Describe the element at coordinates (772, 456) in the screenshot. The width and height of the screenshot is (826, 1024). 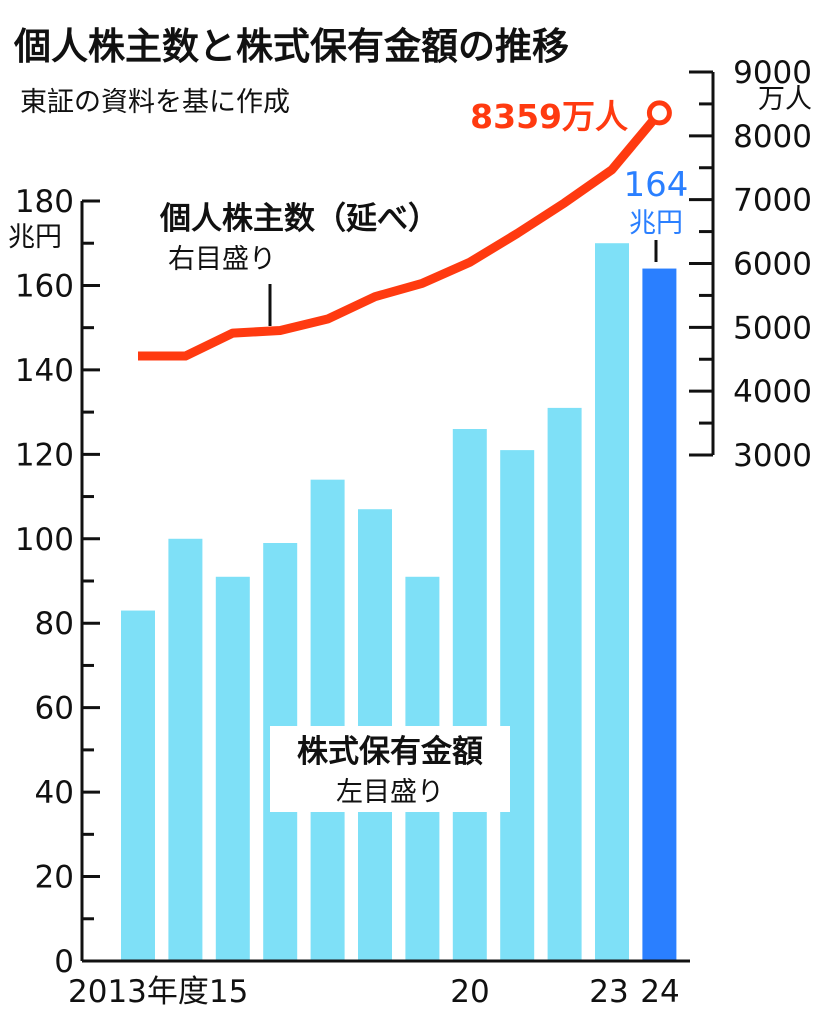
I see `right-tick-label: 3000` at that location.